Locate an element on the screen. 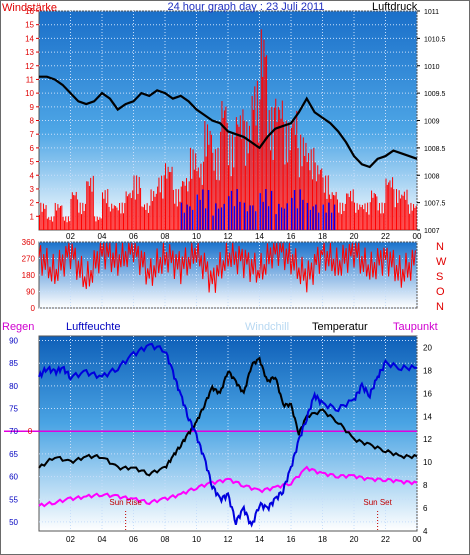  bot-x-tick-label: 00 is located at coordinates (417, 539).